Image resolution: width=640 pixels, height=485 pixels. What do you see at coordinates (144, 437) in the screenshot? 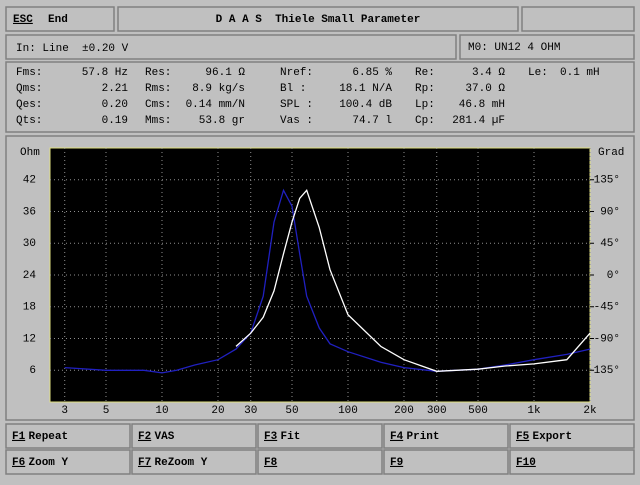
I see `function-key-id: F2` at bounding box center [144, 437].